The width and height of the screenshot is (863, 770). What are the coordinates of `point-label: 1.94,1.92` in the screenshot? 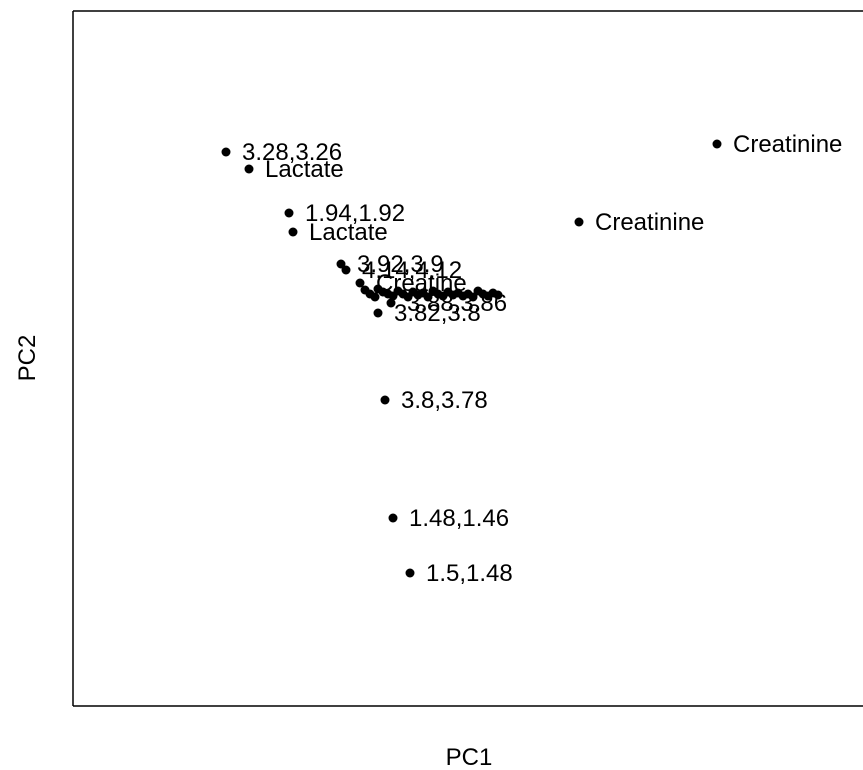 It's located at (355, 213).